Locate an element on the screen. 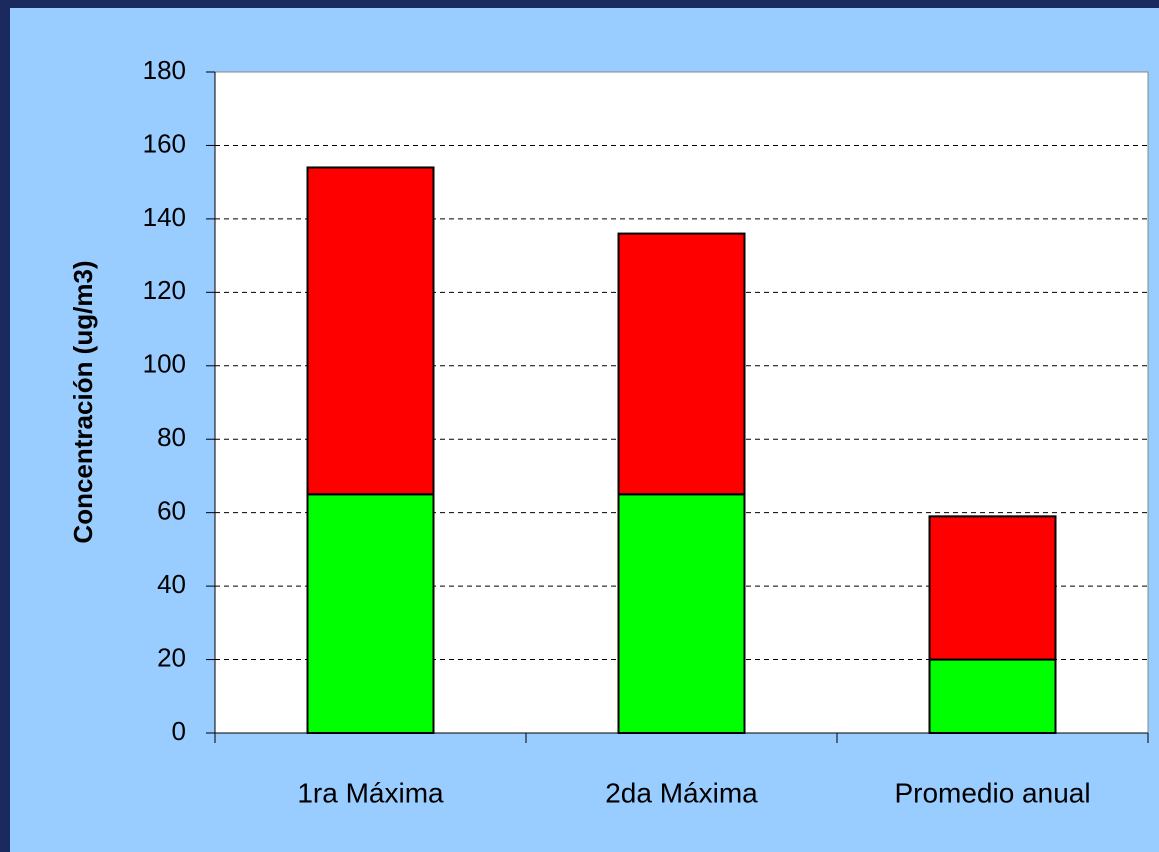  y-tick-label: 120 is located at coordinates (164, 290).